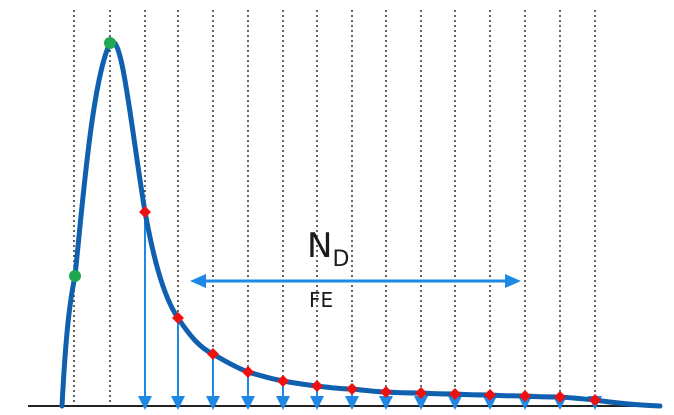  What do you see at coordinates (321, 300) in the screenshot?
I see `label-secondary: FE` at bounding box center [321, 300].